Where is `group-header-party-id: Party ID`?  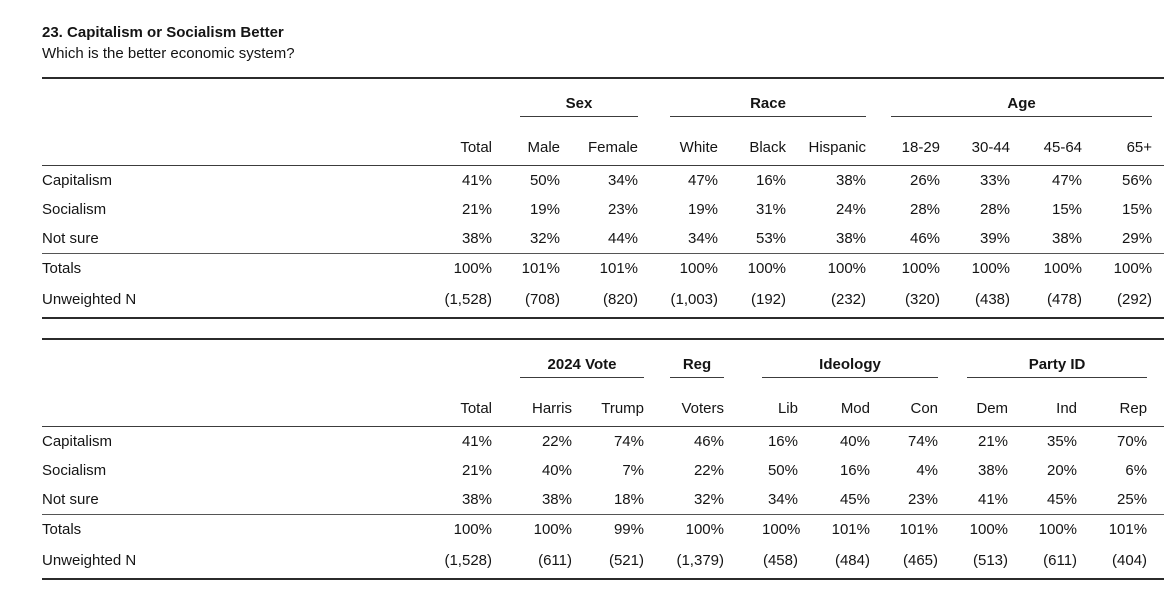 group-header-party-id: Party ID is located at coordinates (1057, 358).